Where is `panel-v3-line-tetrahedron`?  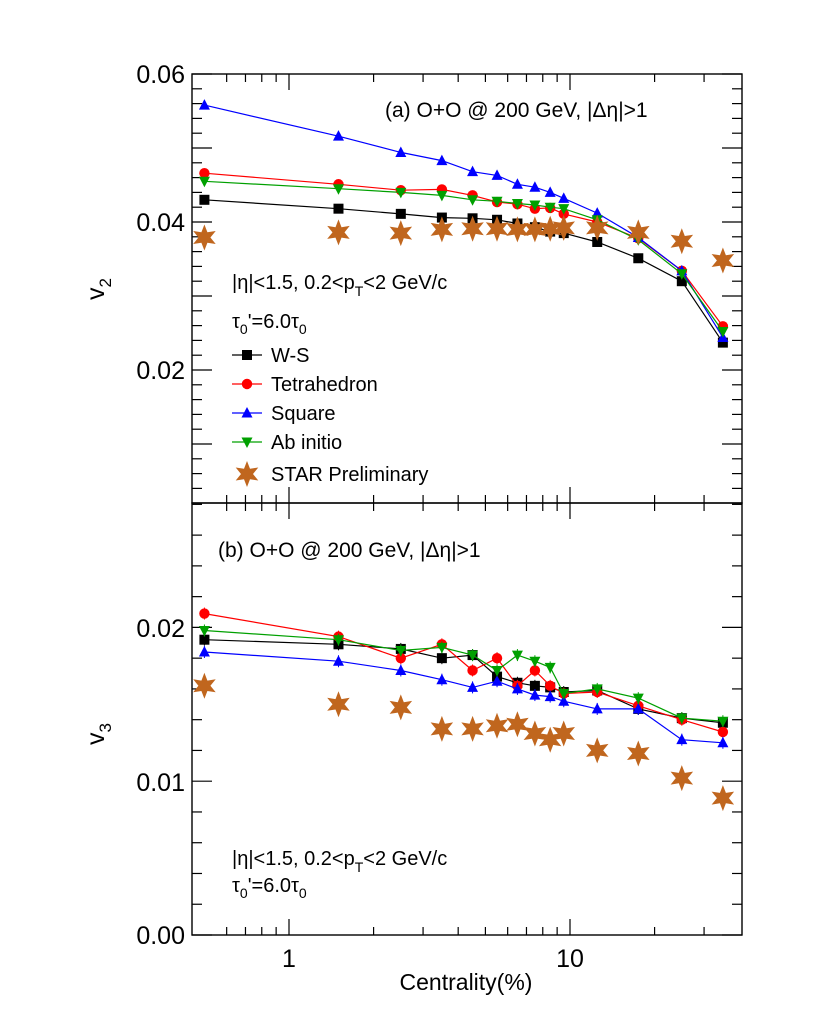
panel-v3-line-tetrahedron is located at coordinates (464, 673).